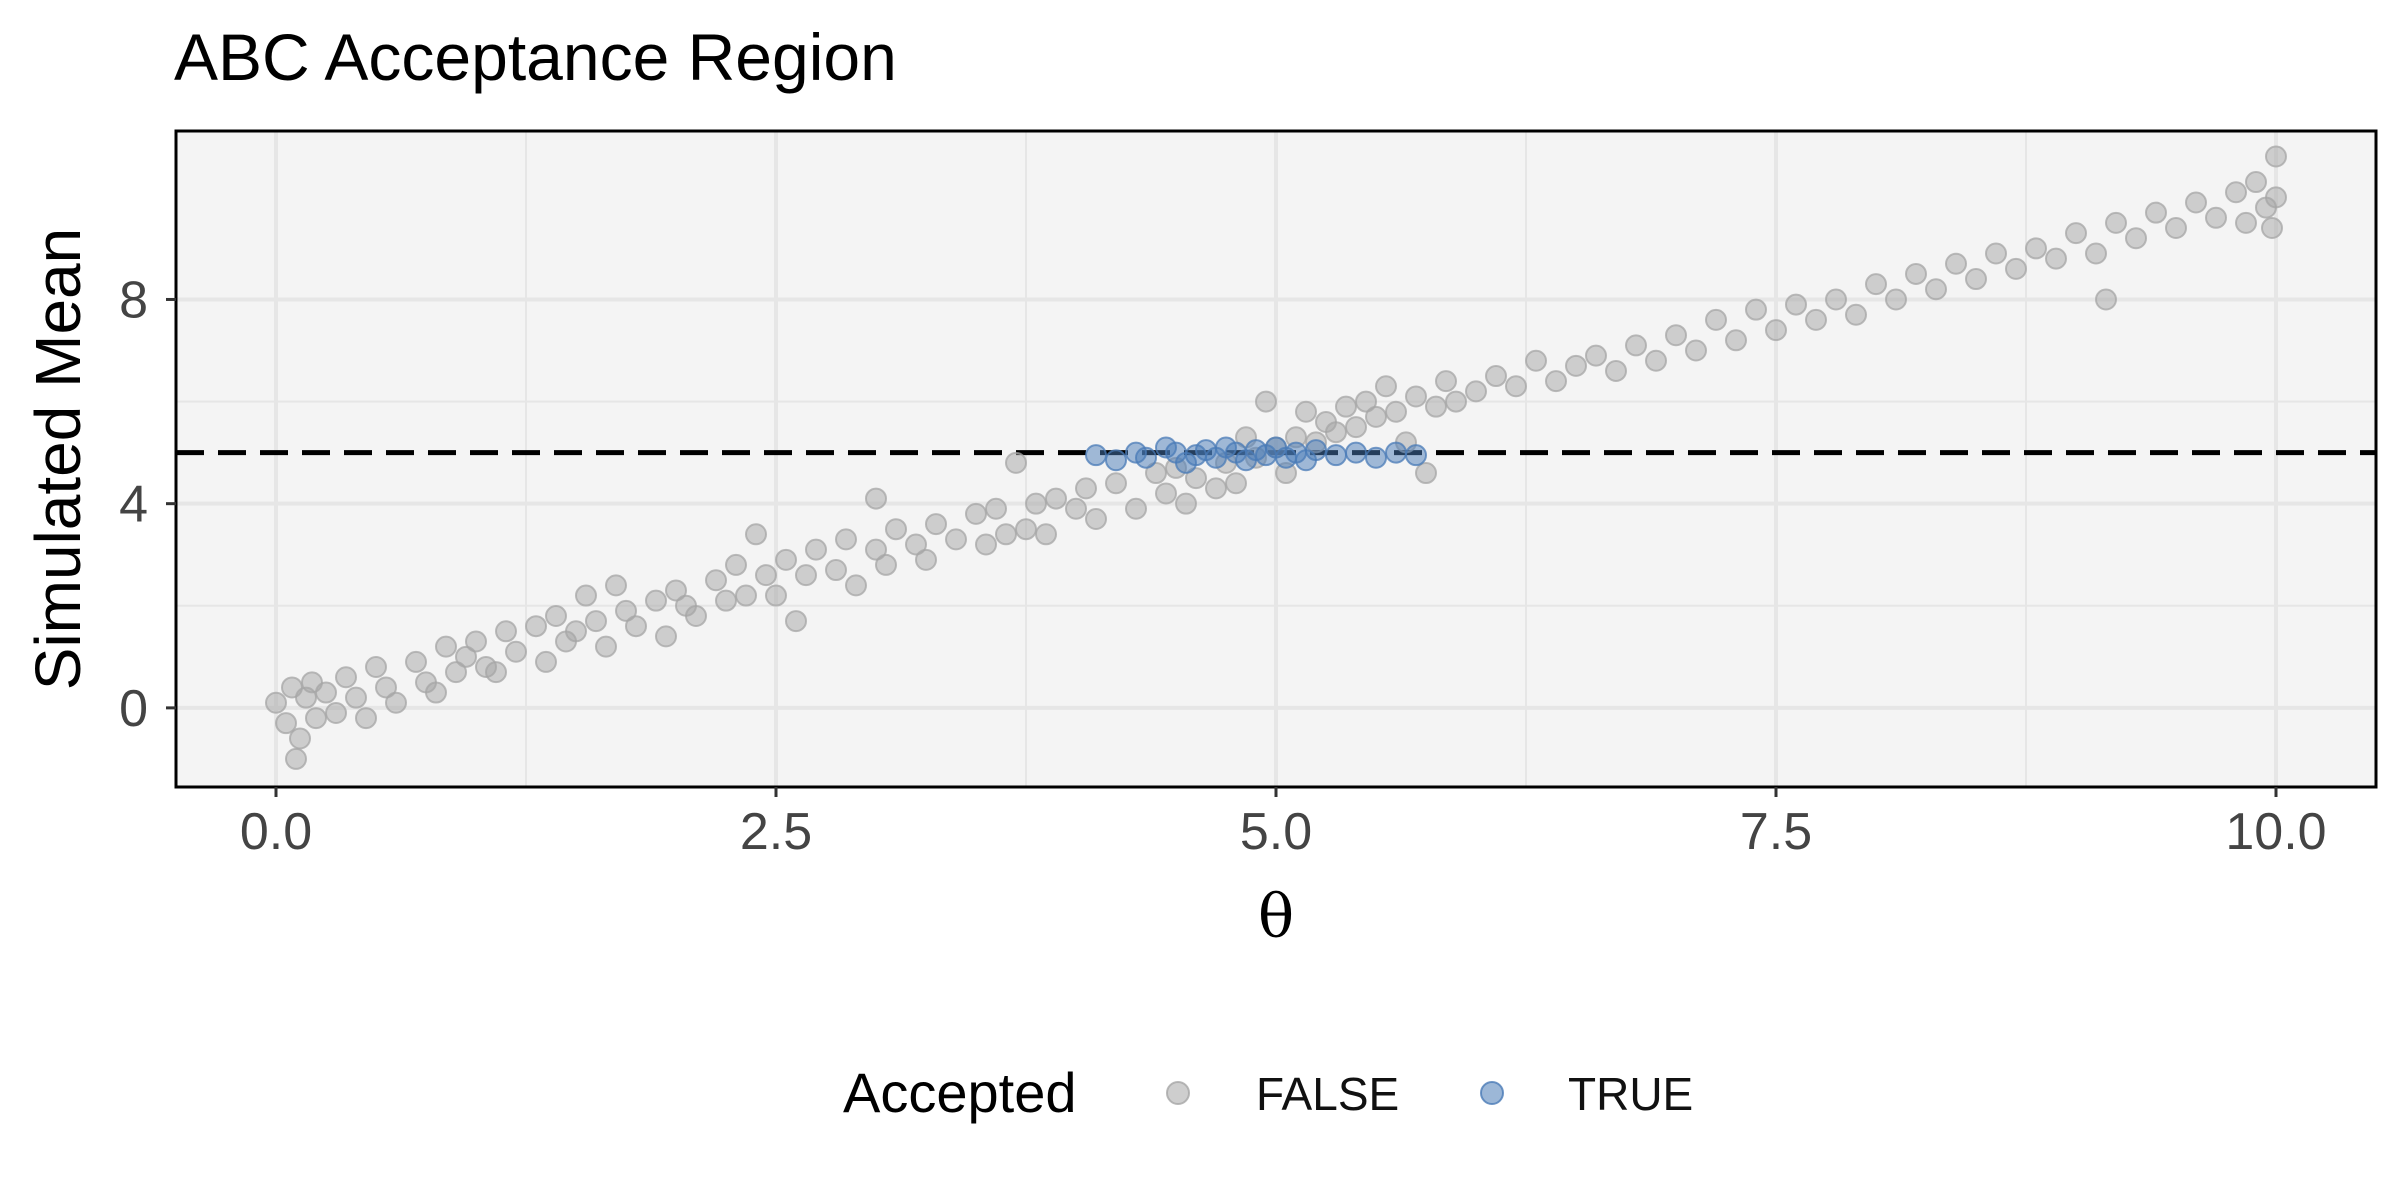  I want to click on y-tick-label: 8, so click(133, 300).